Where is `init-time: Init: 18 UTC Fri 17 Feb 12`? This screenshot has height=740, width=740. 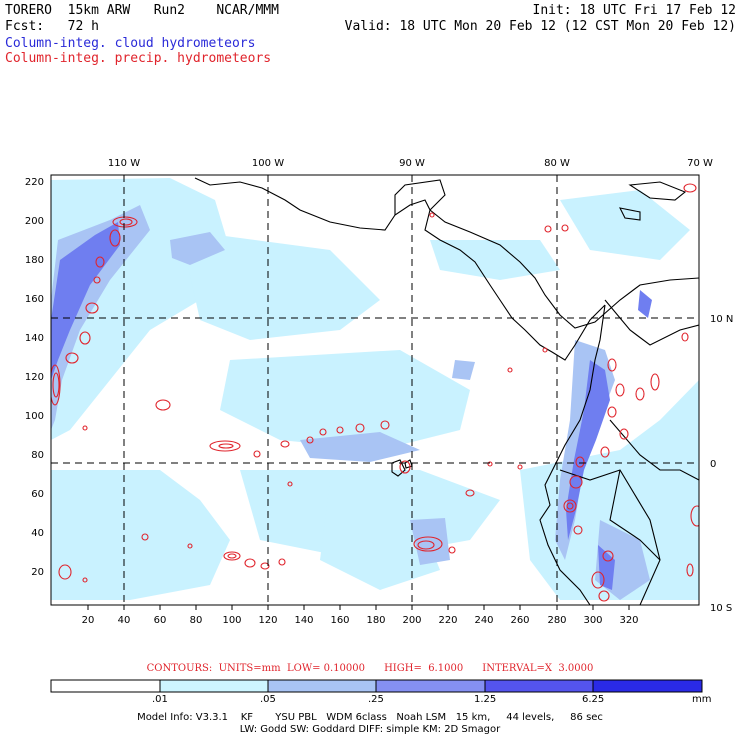 init-time: Init: 18 UTC Fri 17 Feb 12 is located at coordinates (634, 10).